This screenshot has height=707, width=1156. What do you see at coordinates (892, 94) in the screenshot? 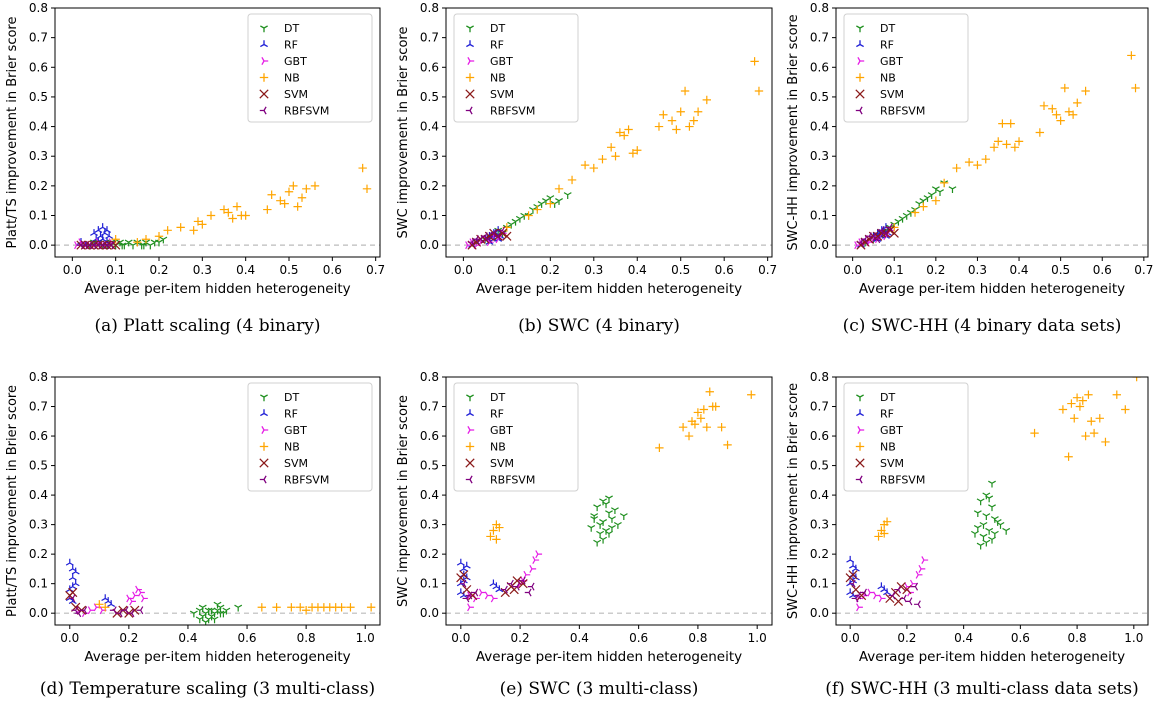
I see `legend-label-svm: SVM` at bounding box center [892, 94].